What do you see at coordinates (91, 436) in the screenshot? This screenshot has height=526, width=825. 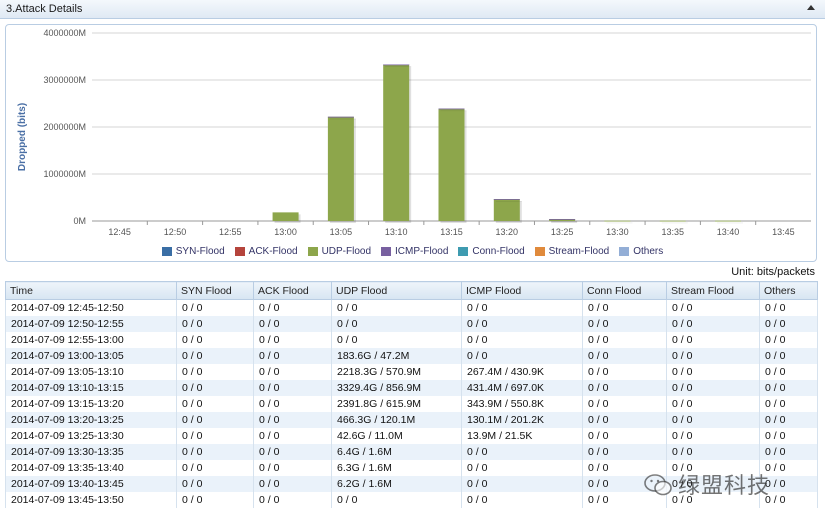 I see `table-cell: 2014-07-09 13:25-13:30` at bounding box center [91, 436].